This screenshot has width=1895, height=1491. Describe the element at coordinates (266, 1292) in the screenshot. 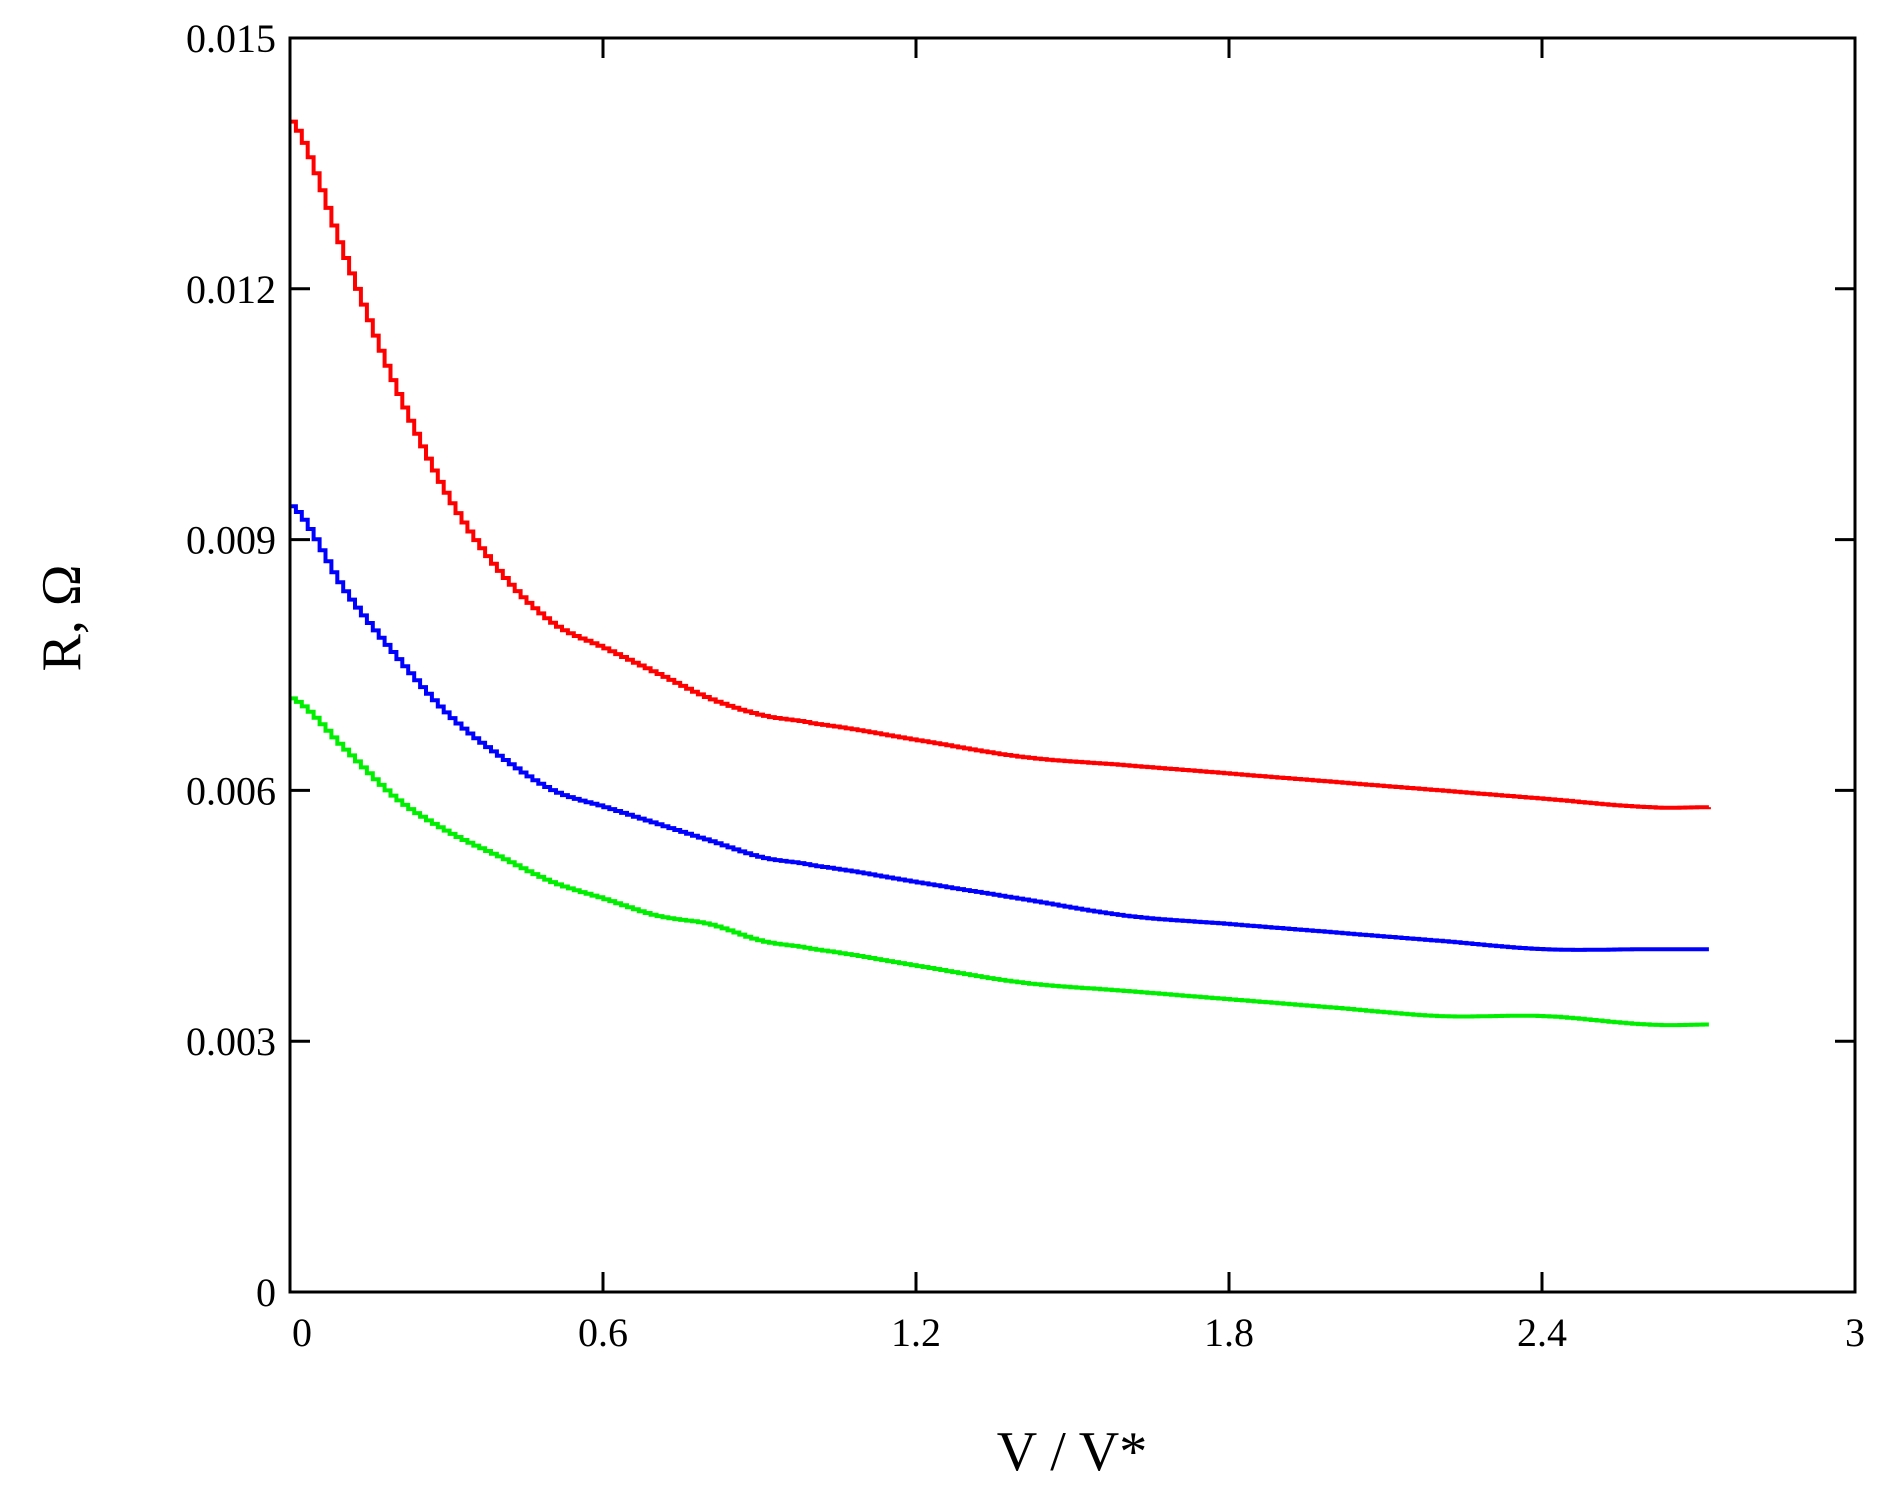

I see `y-tick-label: 0` at that location.